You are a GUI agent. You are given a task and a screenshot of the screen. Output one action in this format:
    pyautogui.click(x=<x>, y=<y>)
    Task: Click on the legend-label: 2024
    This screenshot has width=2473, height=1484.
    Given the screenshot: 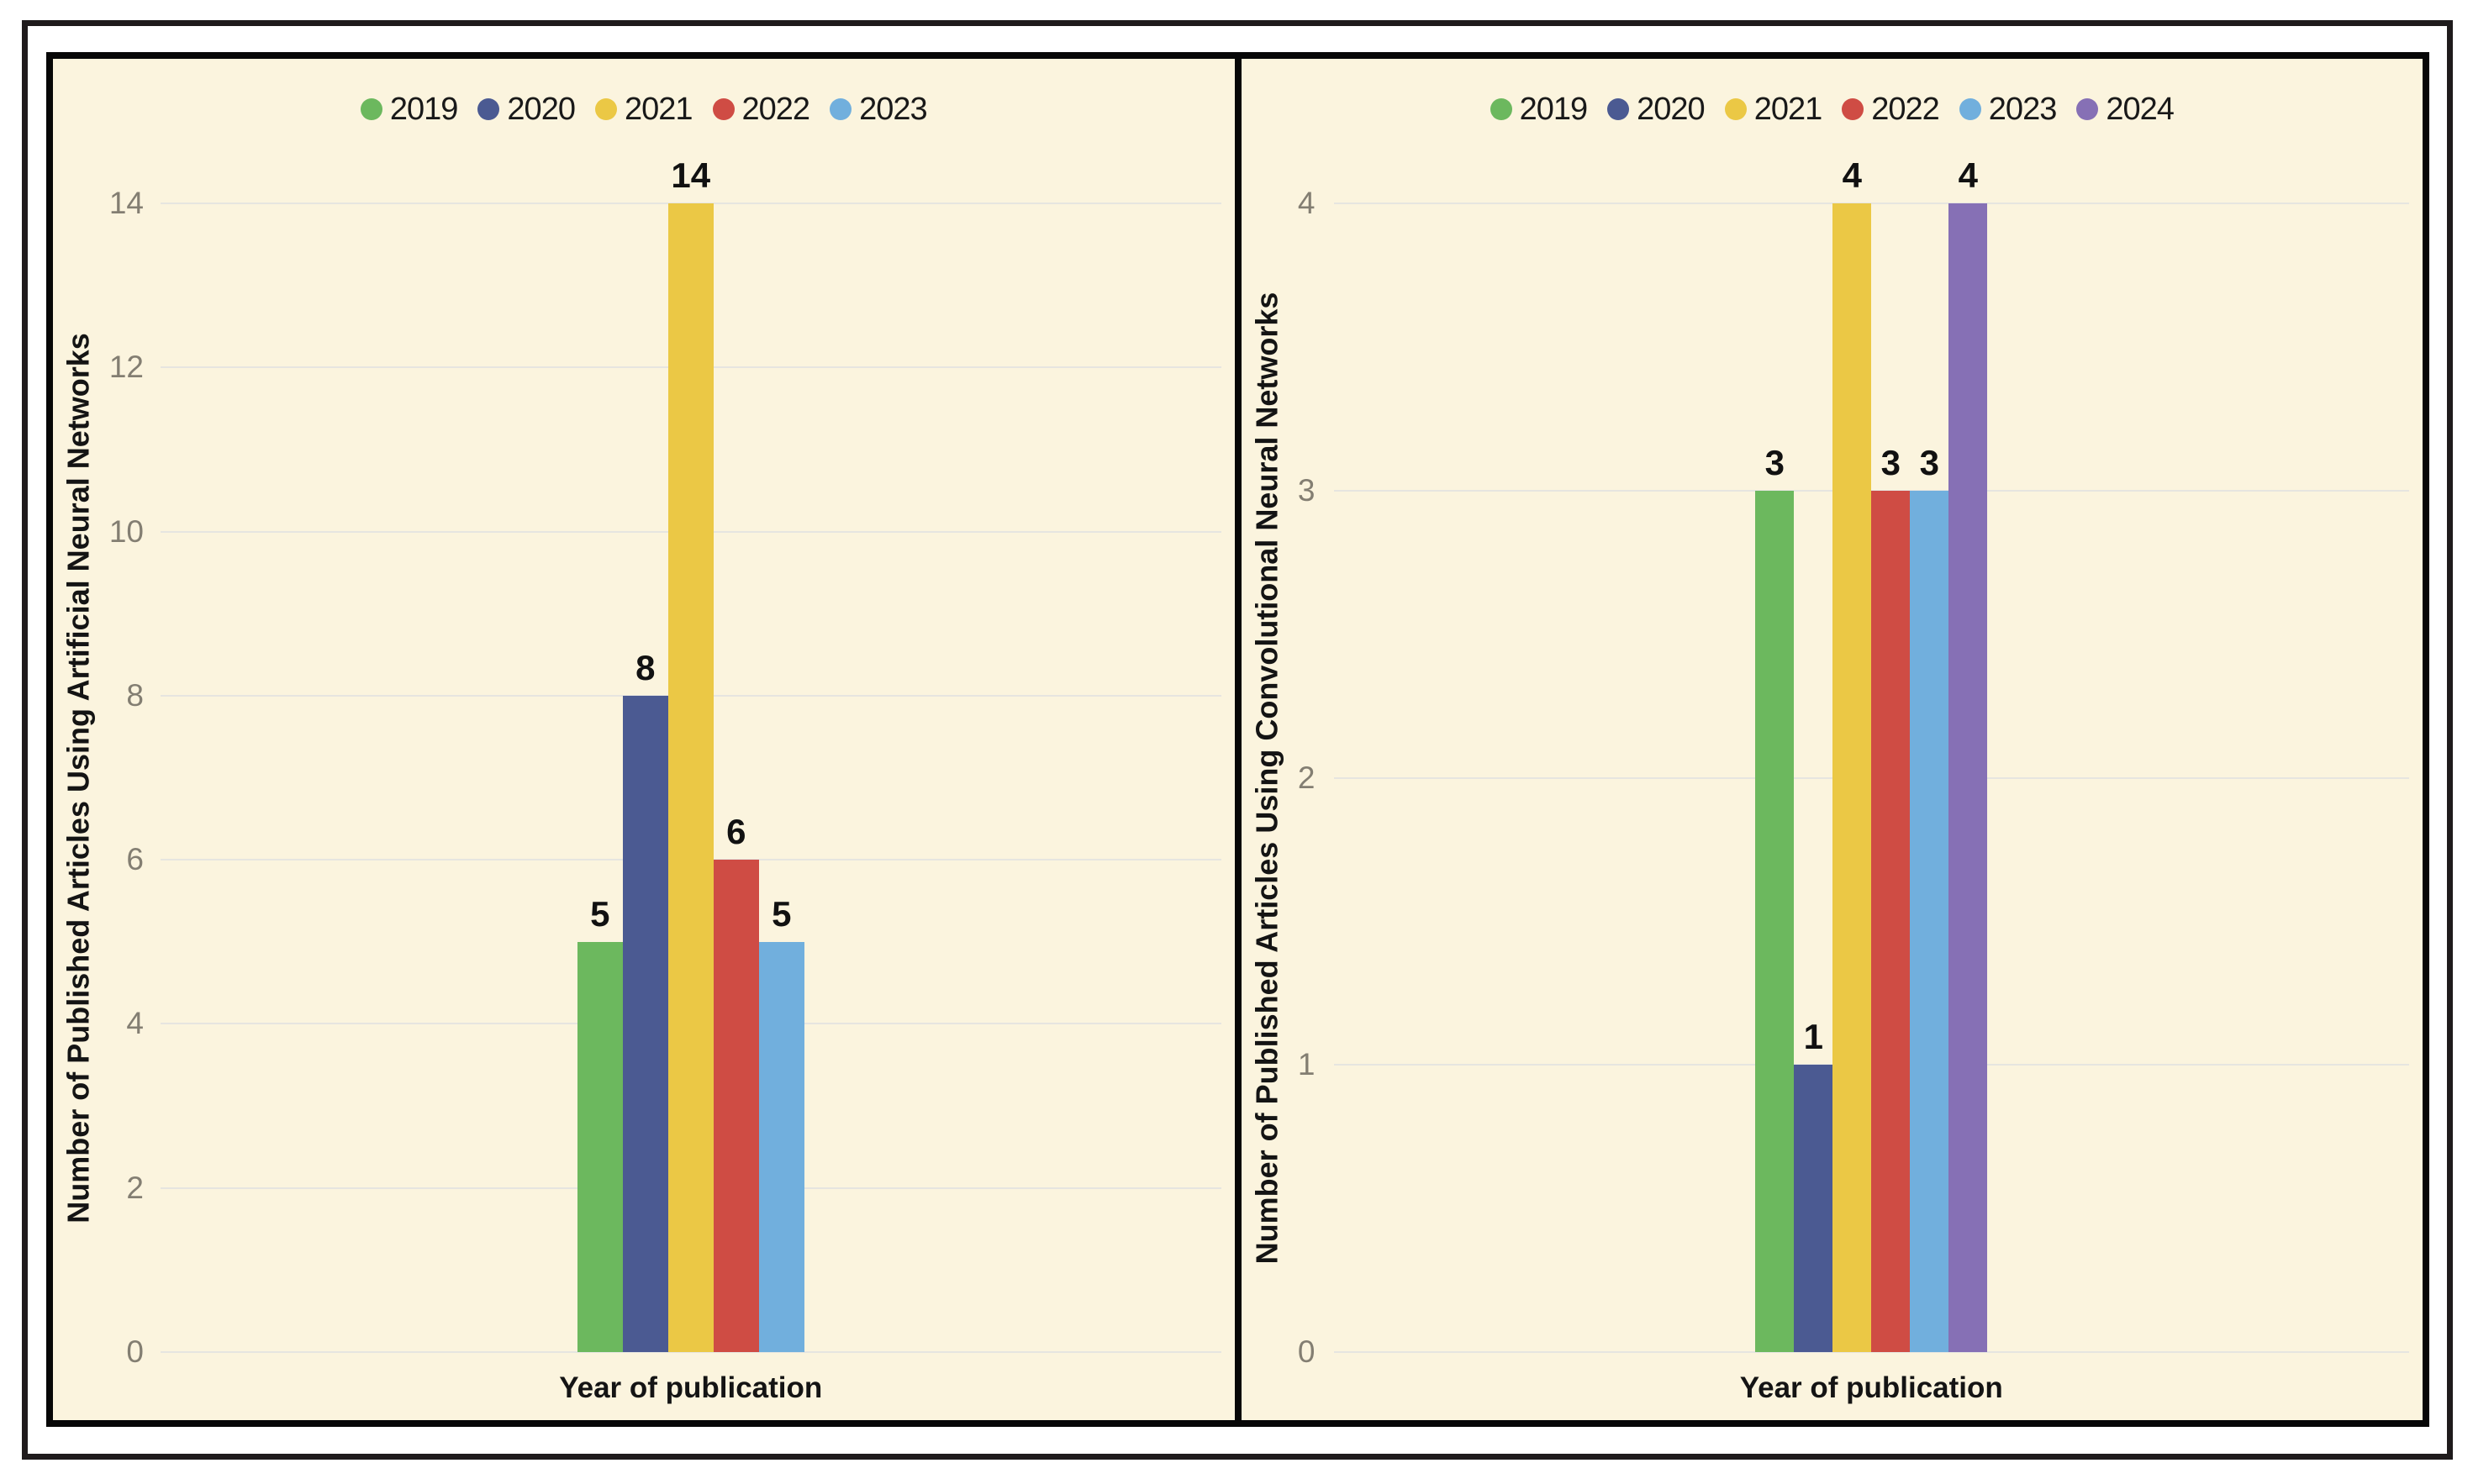 What is the action you would take?
    pyautogui.click(x=2140, y=109)
    